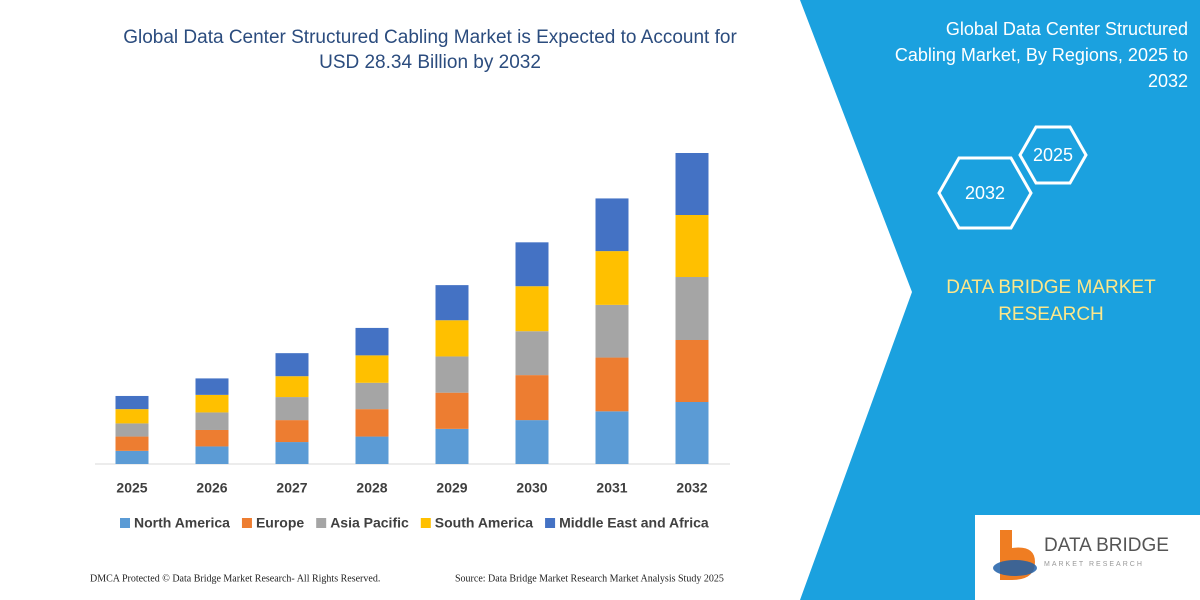 Image resolution: width=1200 pixels, height=600 pixels. What do you see at coordinates (371, 488) in the screenshot?
I see `x-tick-label: 2028` at bounding box center [371, 488].